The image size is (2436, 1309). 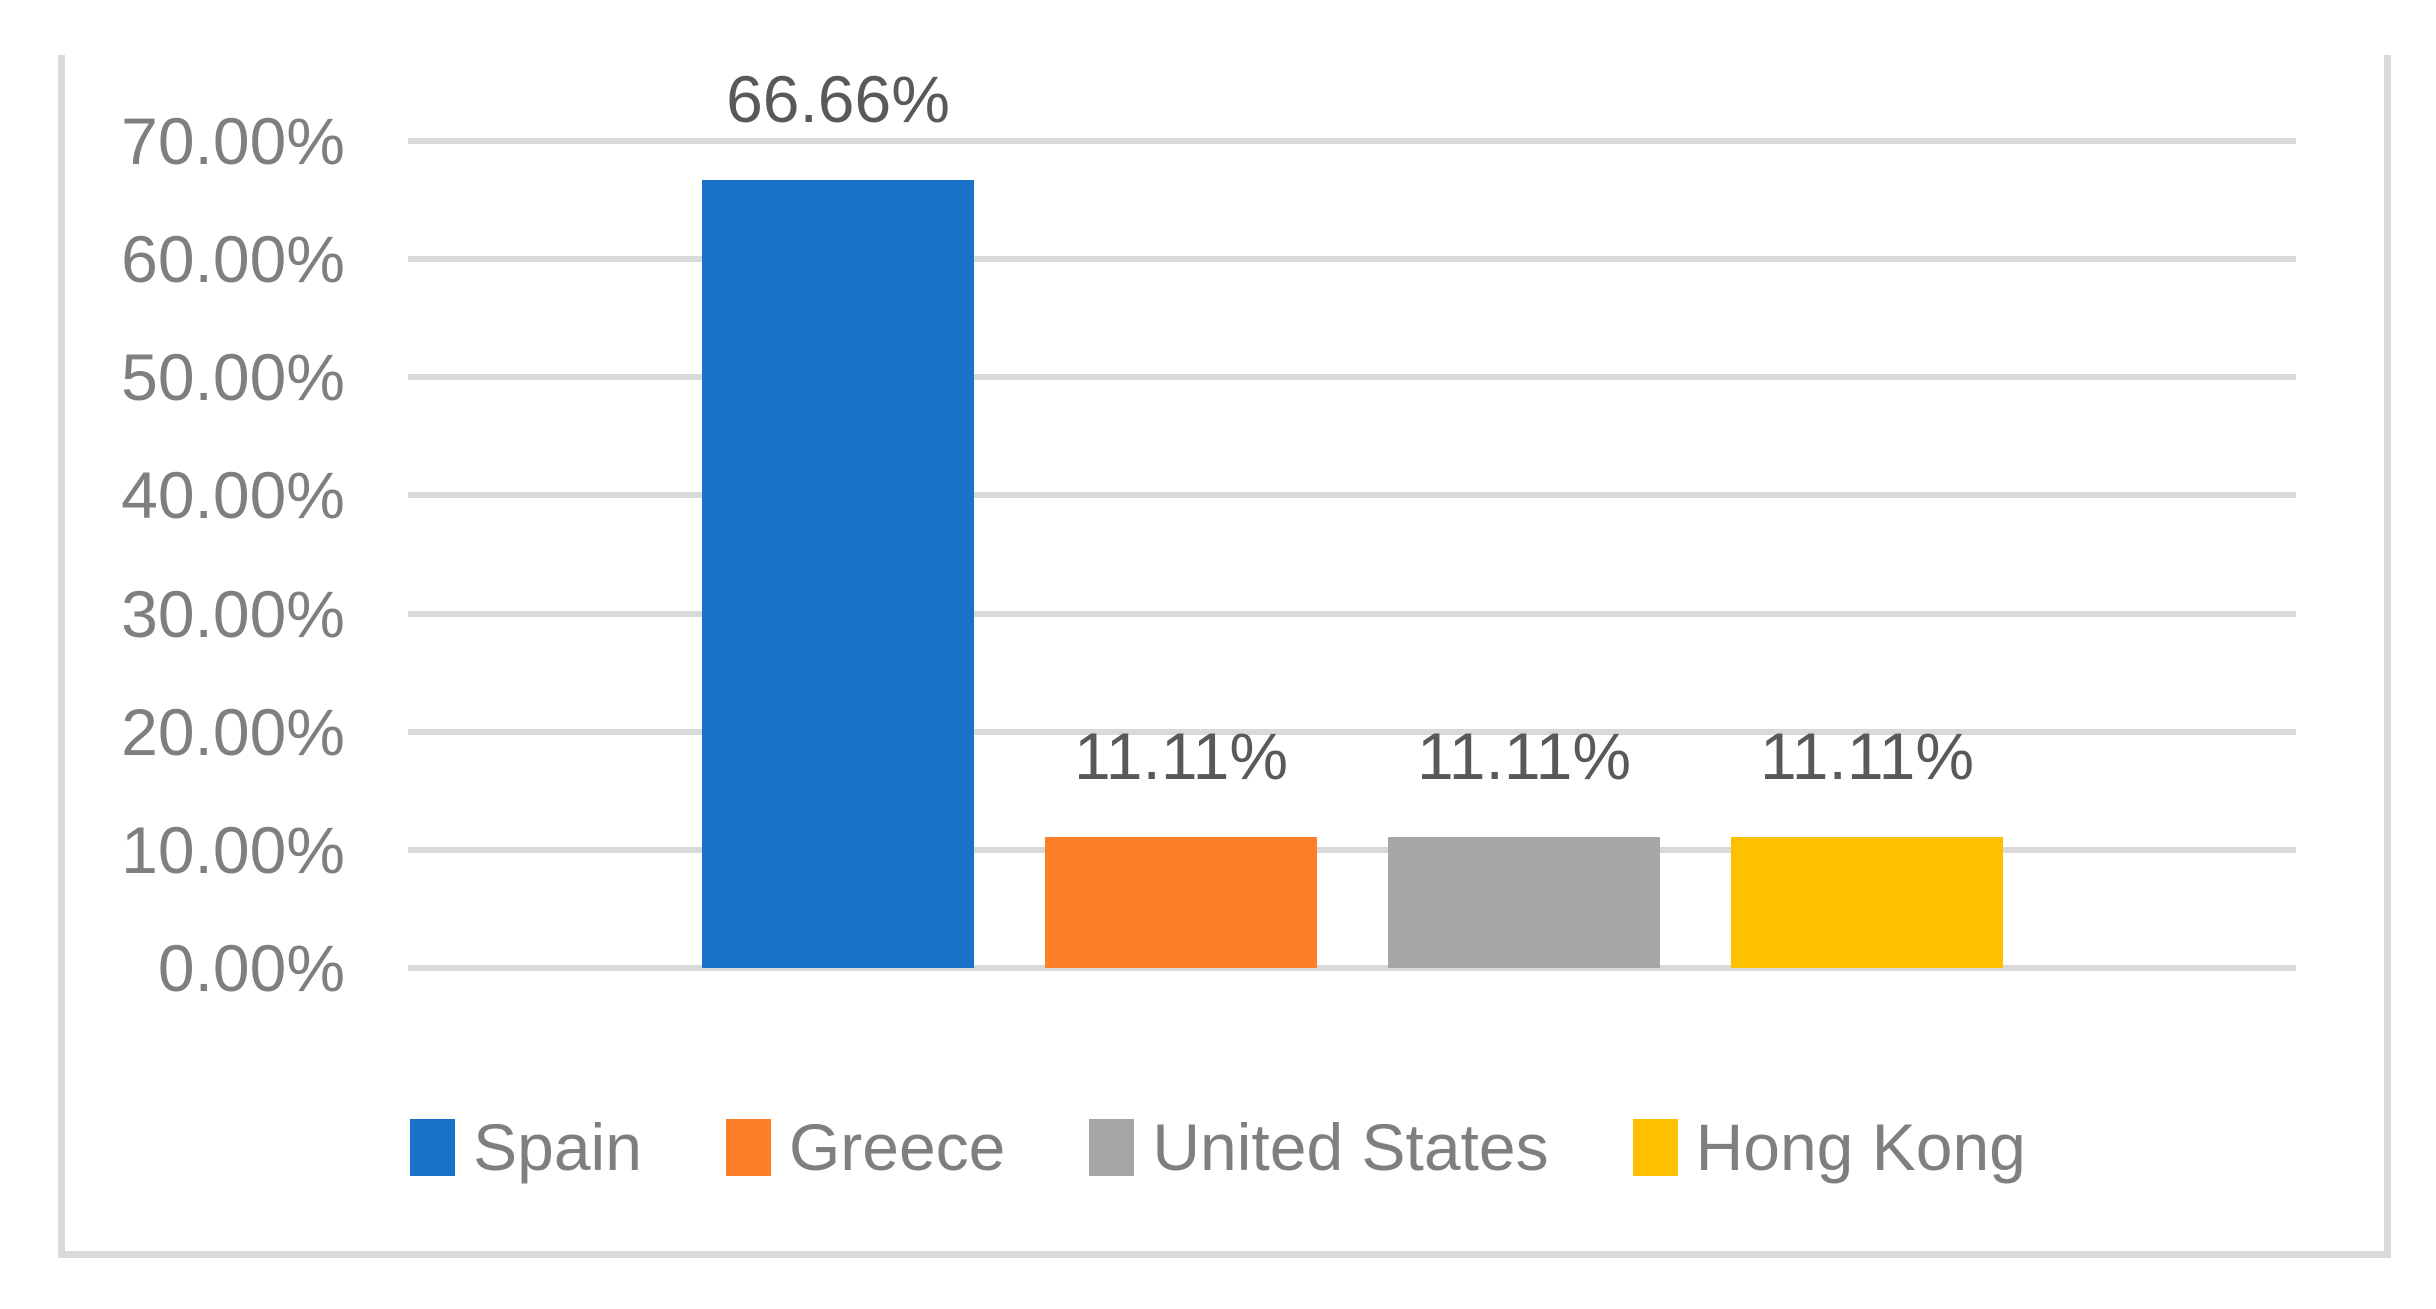 What do you see at coordinates (1860, 1147) in the screenshot?
I see `legend-label-hong-kong: Hong Kong` at bounding box center [1860, 1147].